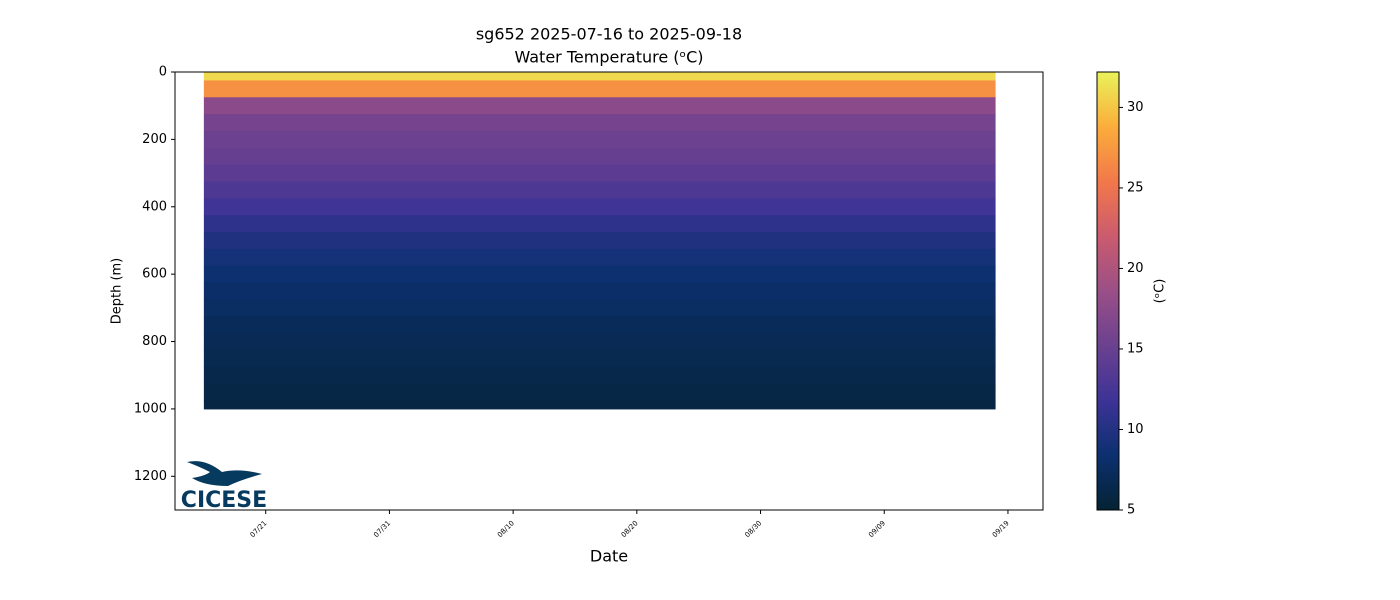 This screenshot has width=1400, height=600. What do you see at coordinates (609, 556) in the screenshot?
I see `x-axis-label: Date` at bounding box center [609, 556].